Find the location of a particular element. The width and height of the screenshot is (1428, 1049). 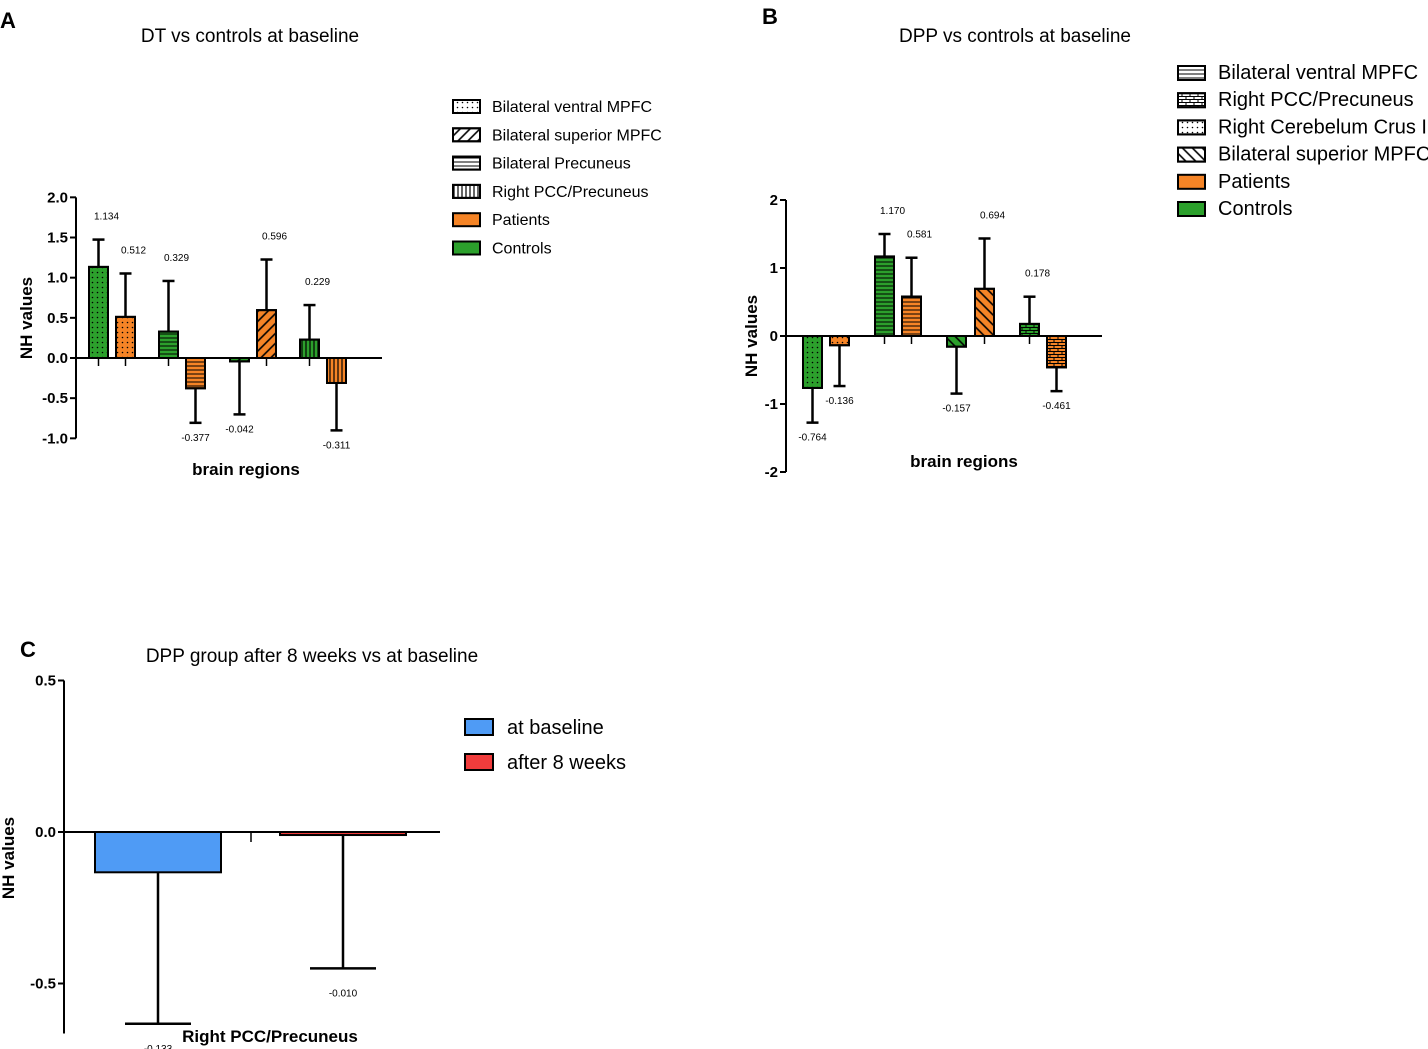

panel-a-ylabel: NH values is located at coordinates (26, 318).